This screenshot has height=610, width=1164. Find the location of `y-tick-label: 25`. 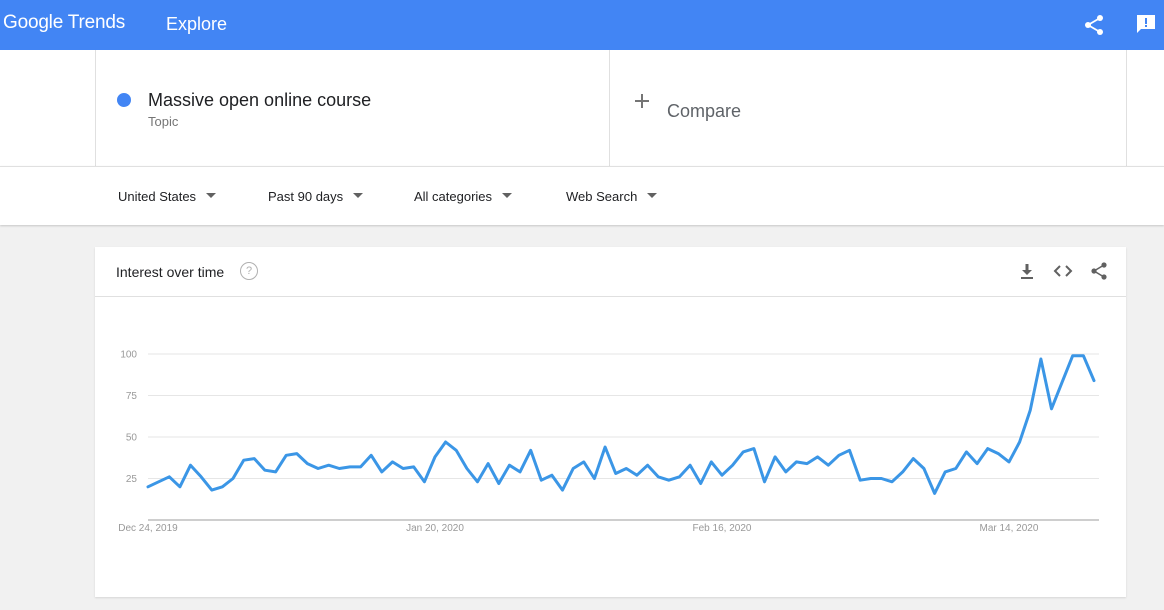

y-tick-label: 25 is located at coordinates (132, 479).